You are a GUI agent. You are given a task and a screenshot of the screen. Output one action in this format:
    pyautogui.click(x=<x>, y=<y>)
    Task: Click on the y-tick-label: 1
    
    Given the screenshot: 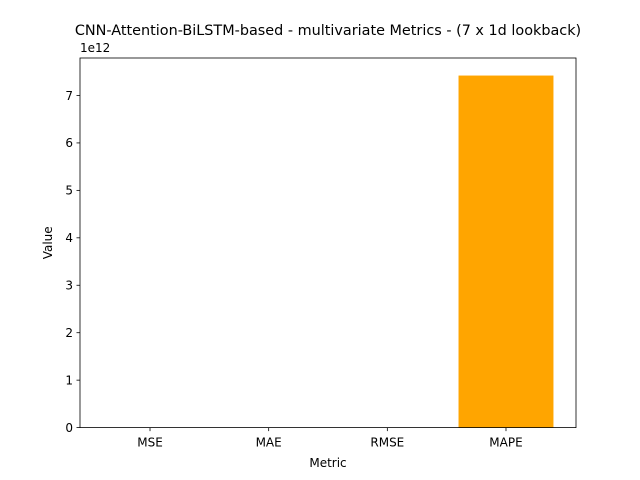 What is the action you would take?
    pyautogui.click(x=69, y=380)
    